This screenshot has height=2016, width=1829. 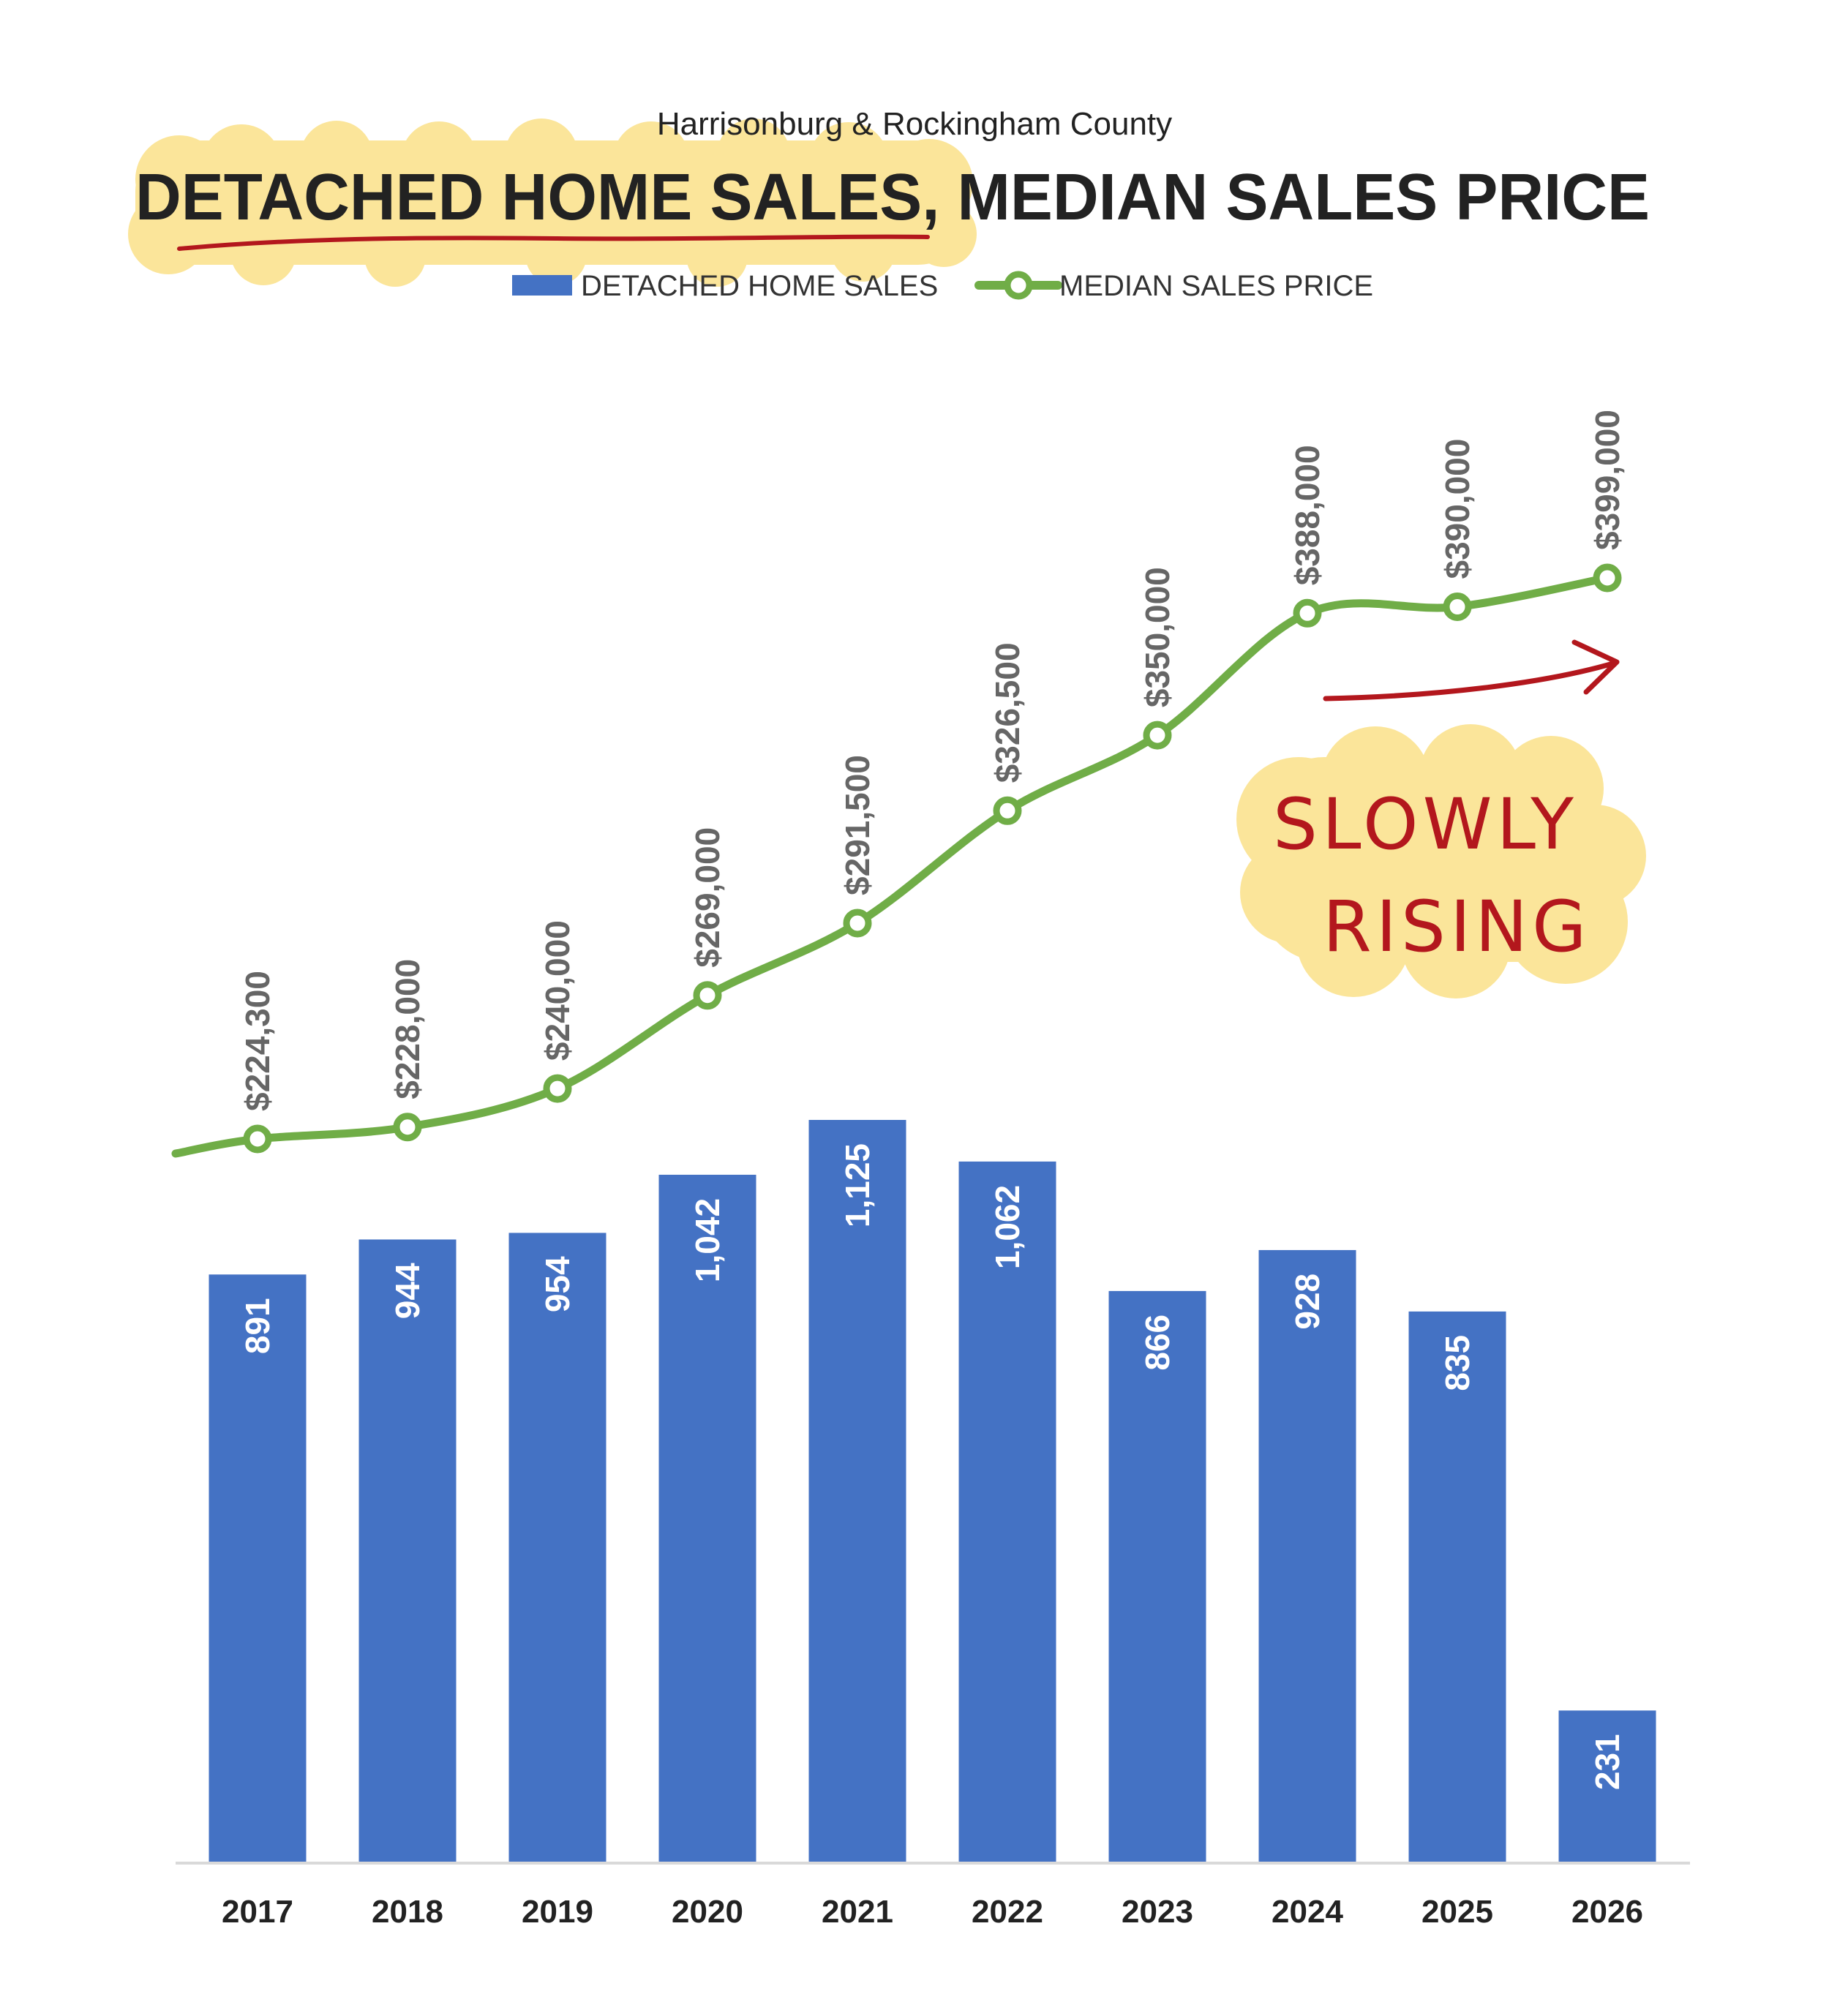 What do you see at coordinates (914, 124) in the screenshot?
I see `chart-subtitle: Harrisonburg & Rockingham County` at bounding box center [914, 124].